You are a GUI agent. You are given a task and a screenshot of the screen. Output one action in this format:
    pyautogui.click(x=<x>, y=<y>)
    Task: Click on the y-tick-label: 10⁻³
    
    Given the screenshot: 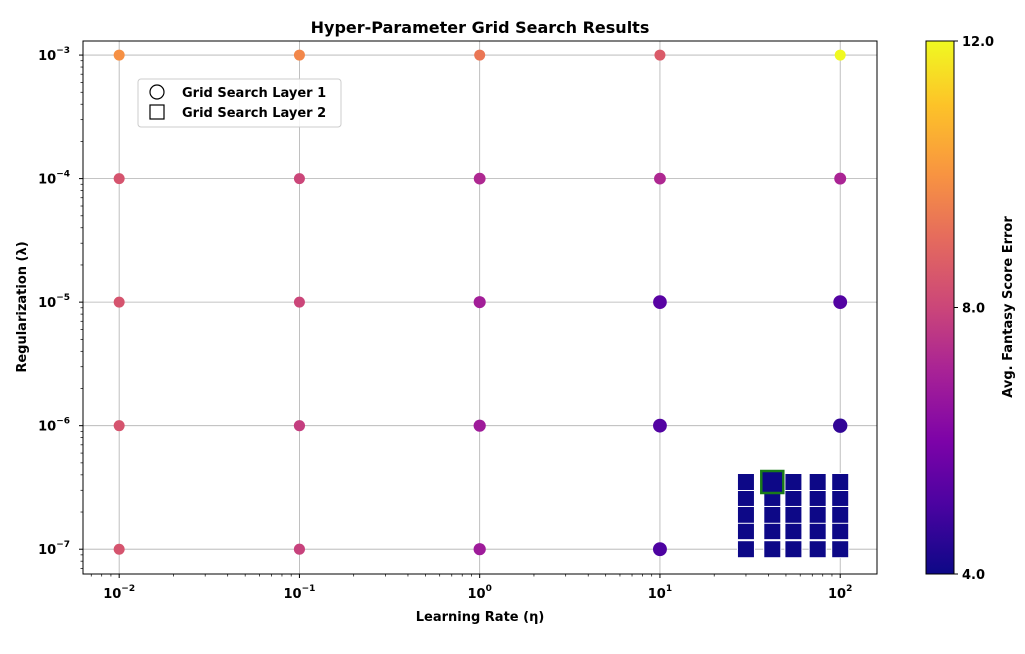 What is the action you would take?
    pyautogui.click(x=54, y=55)
    